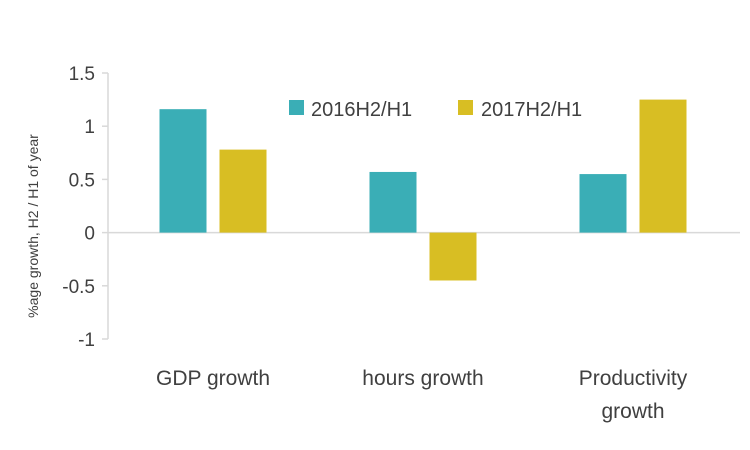 The height and width of the screenshot is (450, 750). I want to click on y-tick-label: -0.5, so click(78, 287).